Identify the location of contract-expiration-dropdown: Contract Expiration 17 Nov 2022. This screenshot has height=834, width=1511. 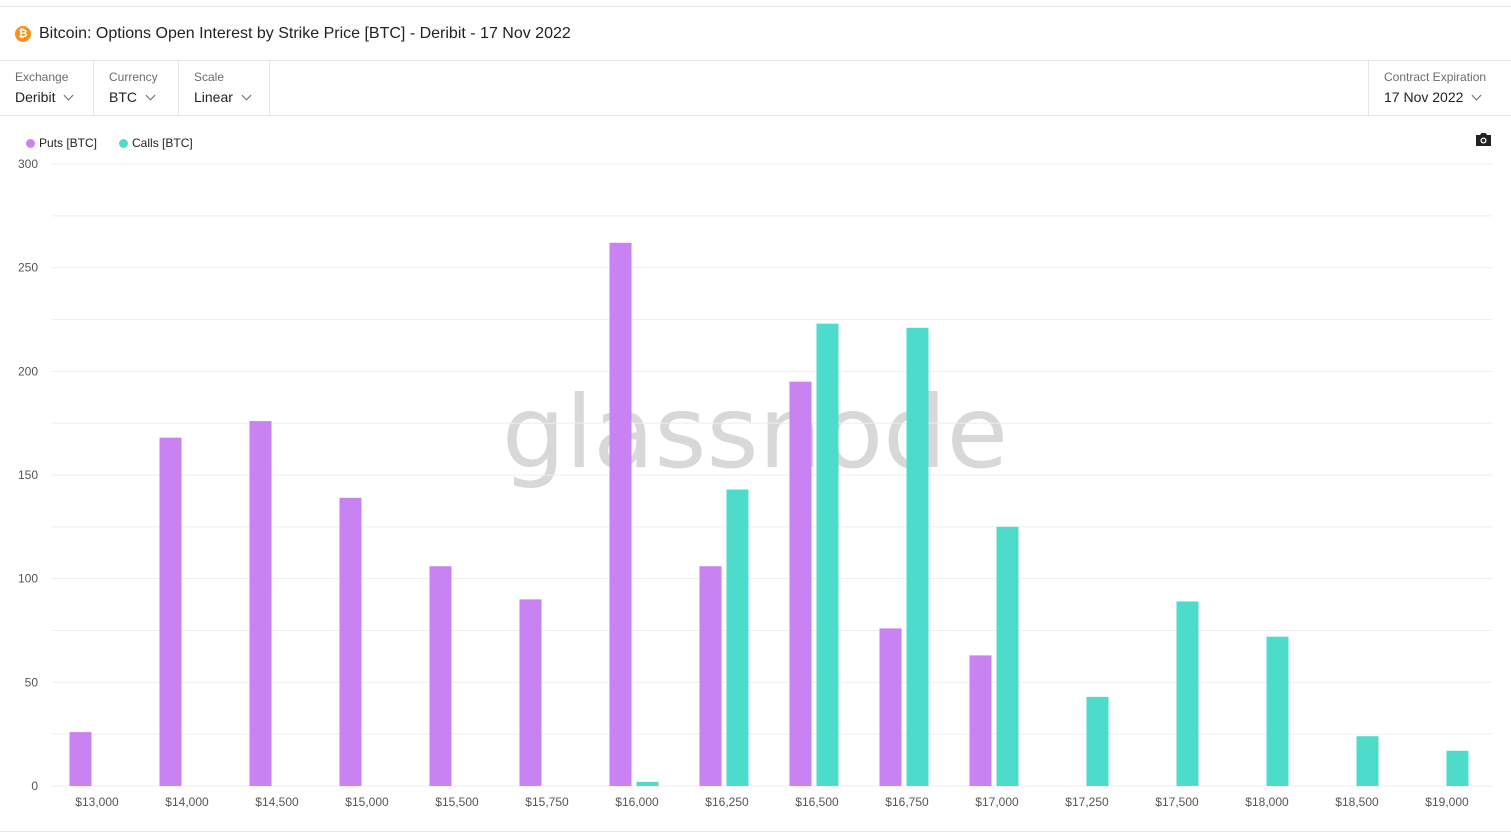
(1439, 88).